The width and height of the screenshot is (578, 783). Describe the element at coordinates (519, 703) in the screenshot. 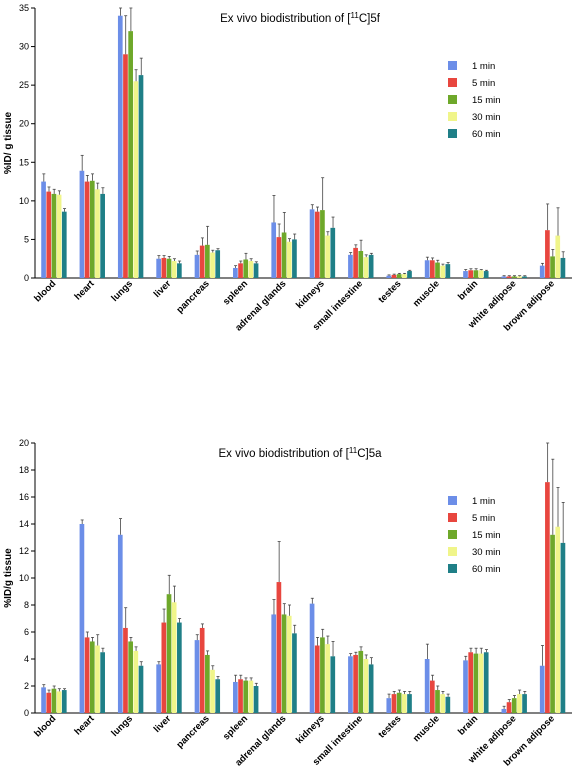

I see `bar-30-min-white-adipose` at that location.